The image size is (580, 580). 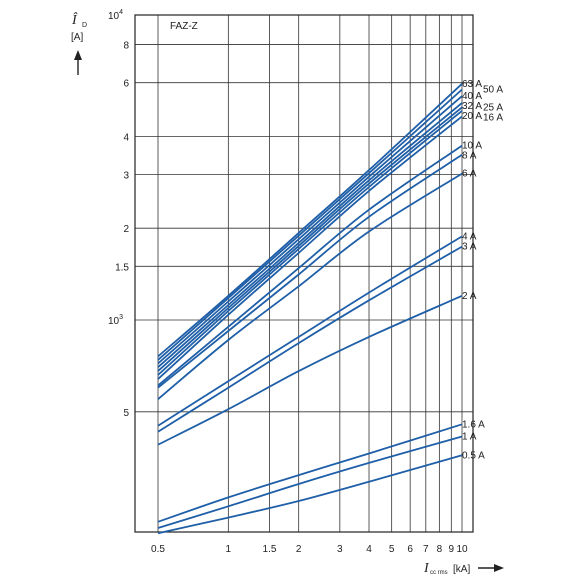 I want to click on y-axis-arrow-icon, so click(x=78, y=62).